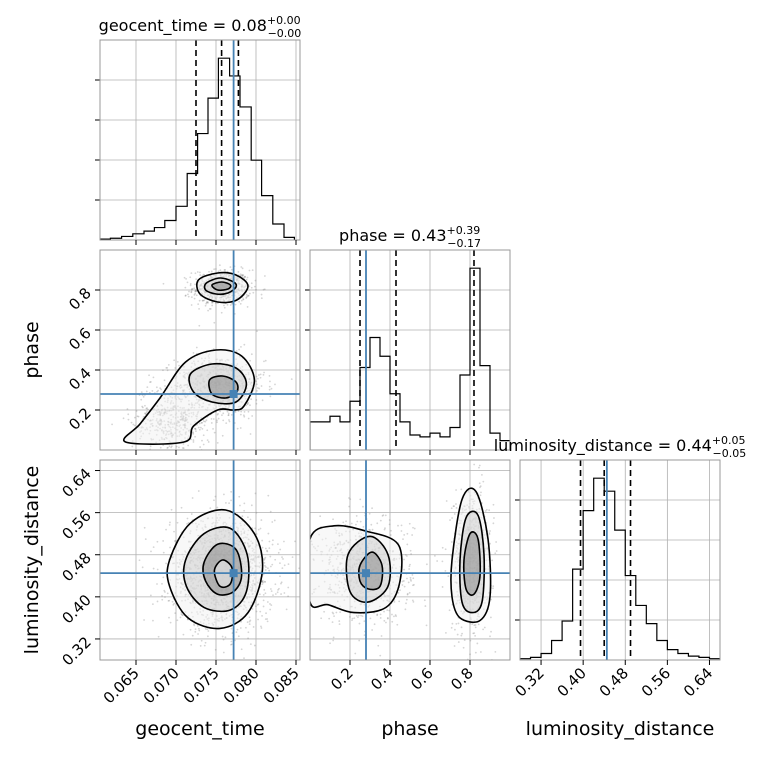  Describe the element at coordinates (530, 682) in the screenshot. I see `x-tick-label: 0.32` at that location.